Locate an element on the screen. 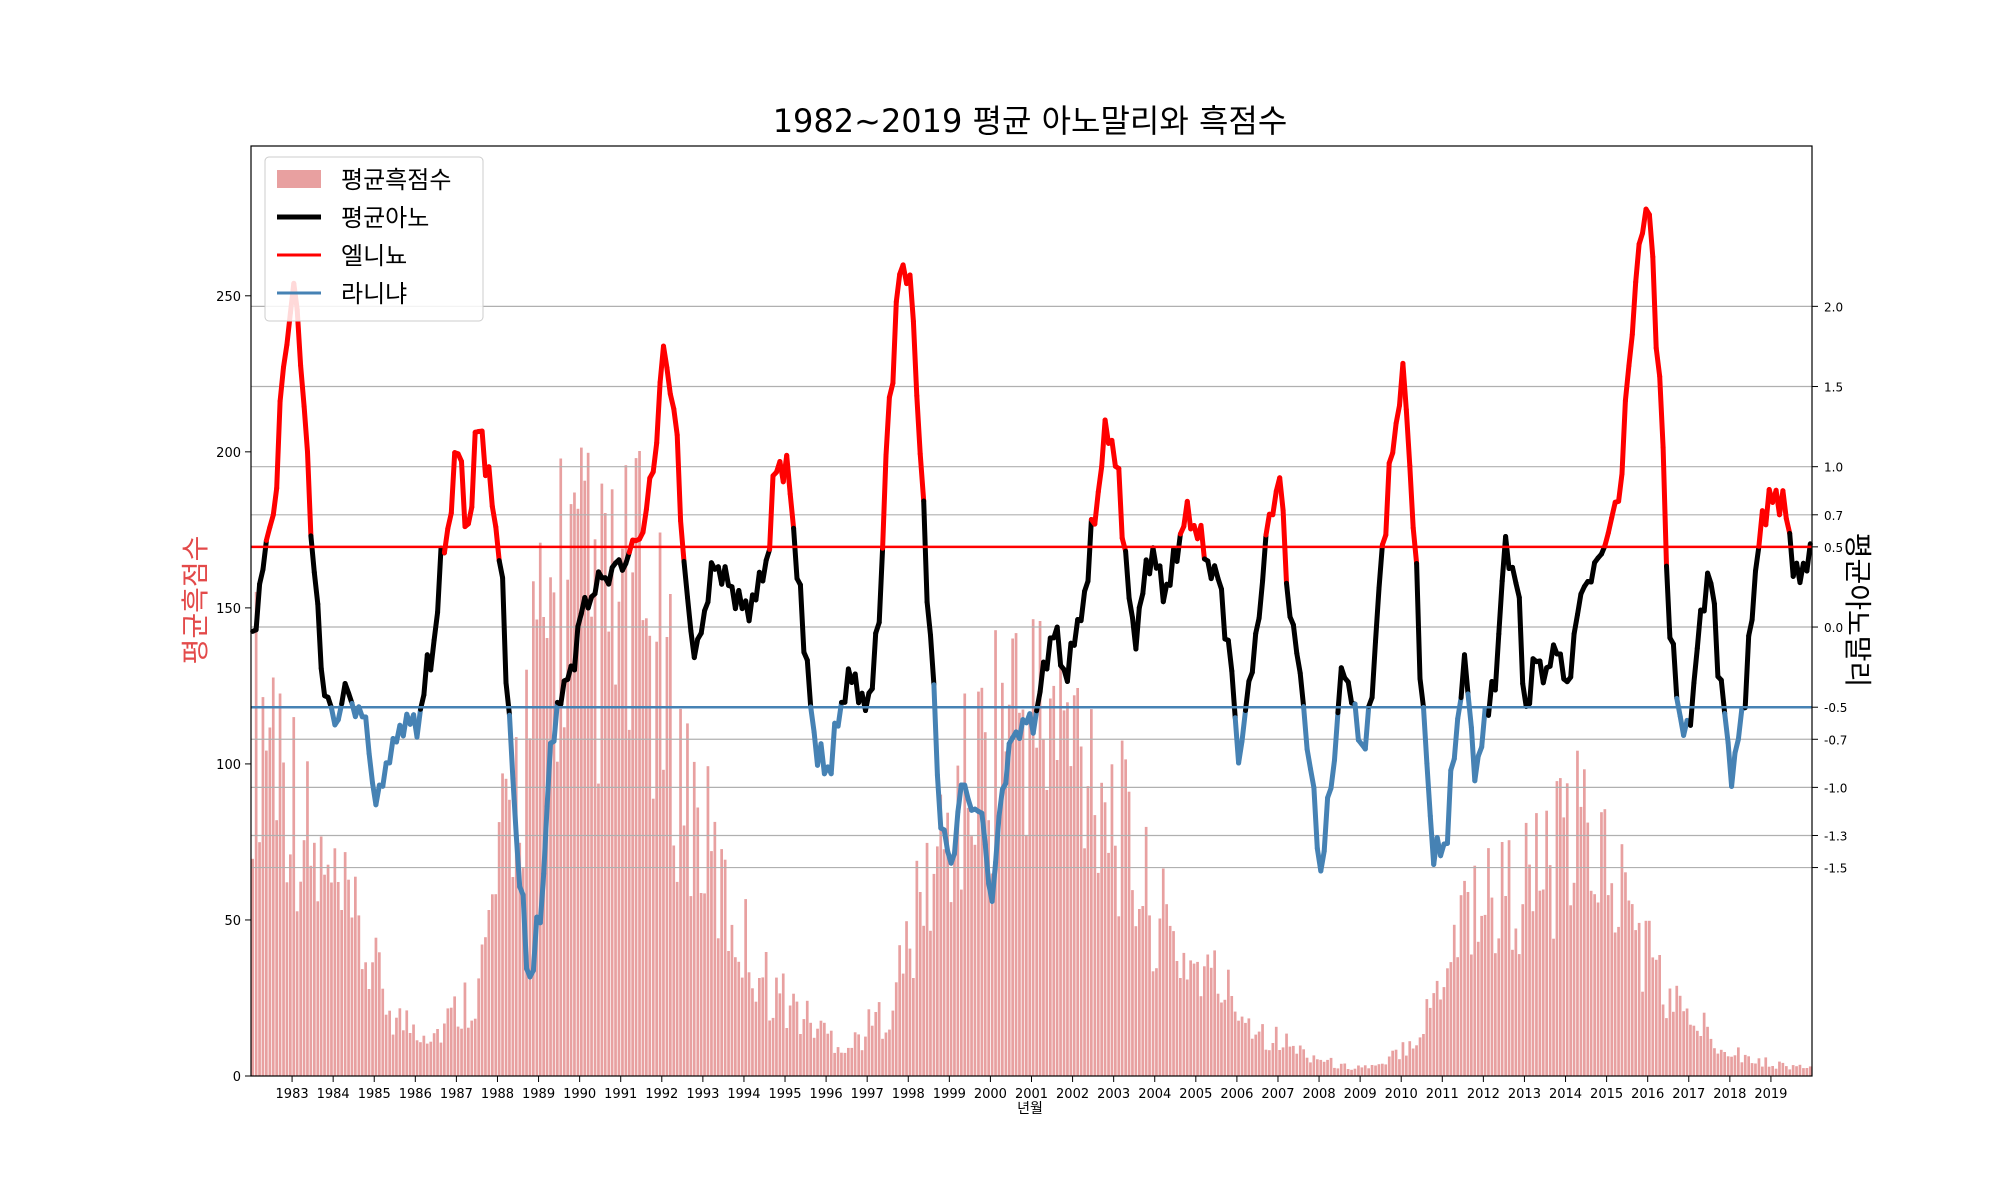  x-tick-label: 2019 is located at coordinates (1770, 1094).